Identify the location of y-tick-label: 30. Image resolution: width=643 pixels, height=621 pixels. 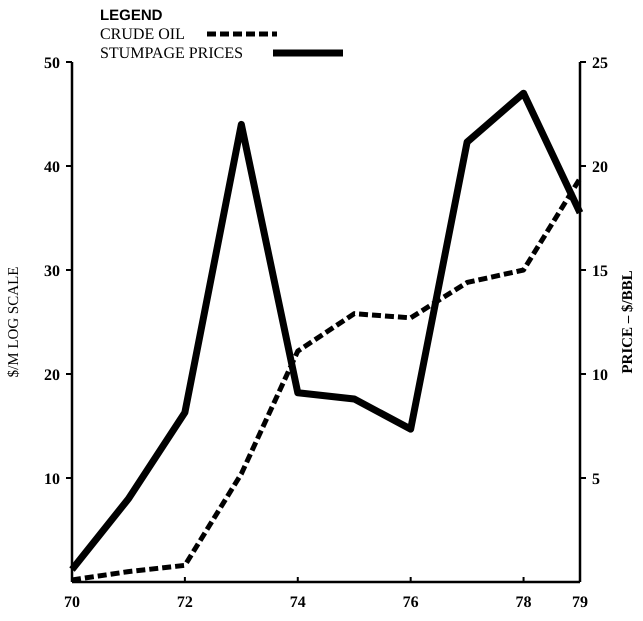
(52, 271).